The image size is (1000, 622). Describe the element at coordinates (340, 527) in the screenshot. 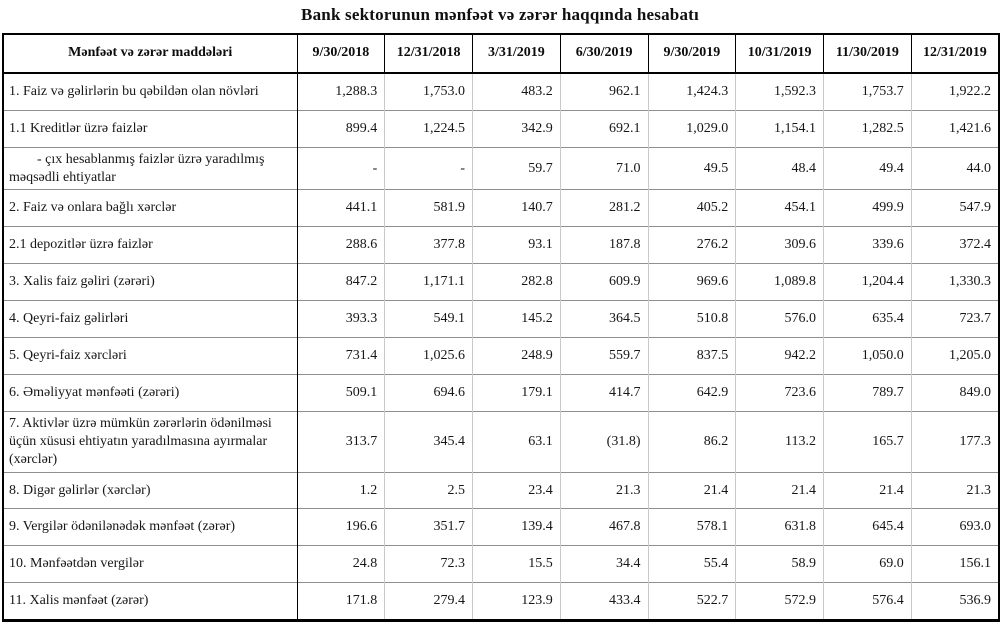

I see `value-cell: 196.6` at that location.